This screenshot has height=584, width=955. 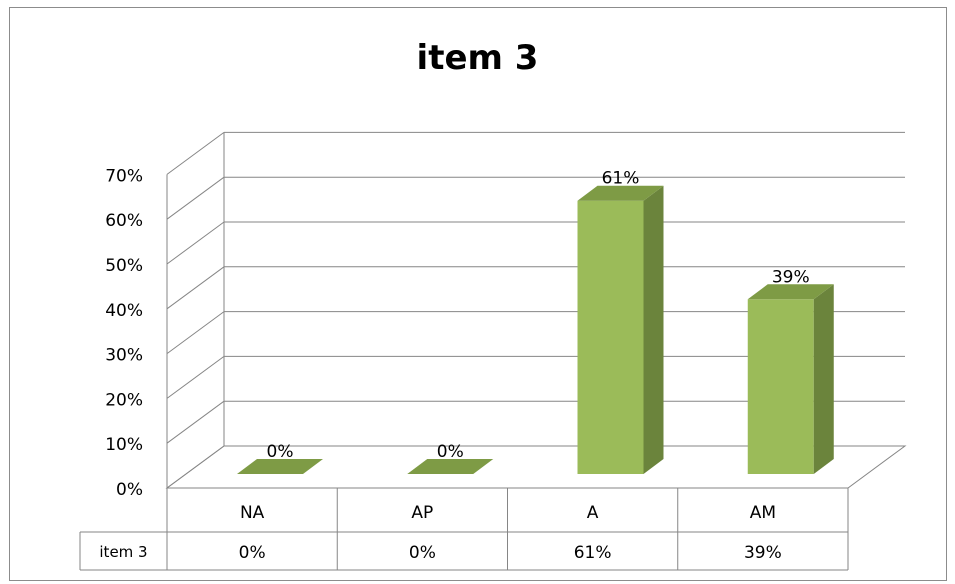 I want to click on x-tick-label: AP, so click(x=422, y=513).